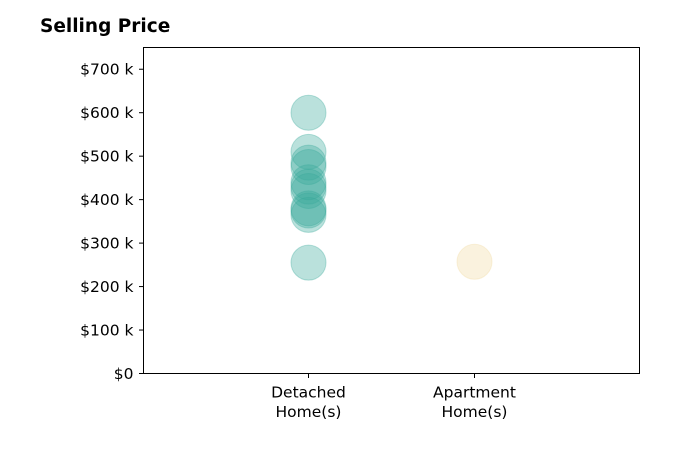  Describe the element at coordinates (106, 70) in the screenshot. I see `y-tick-label: $700 k` at that location.